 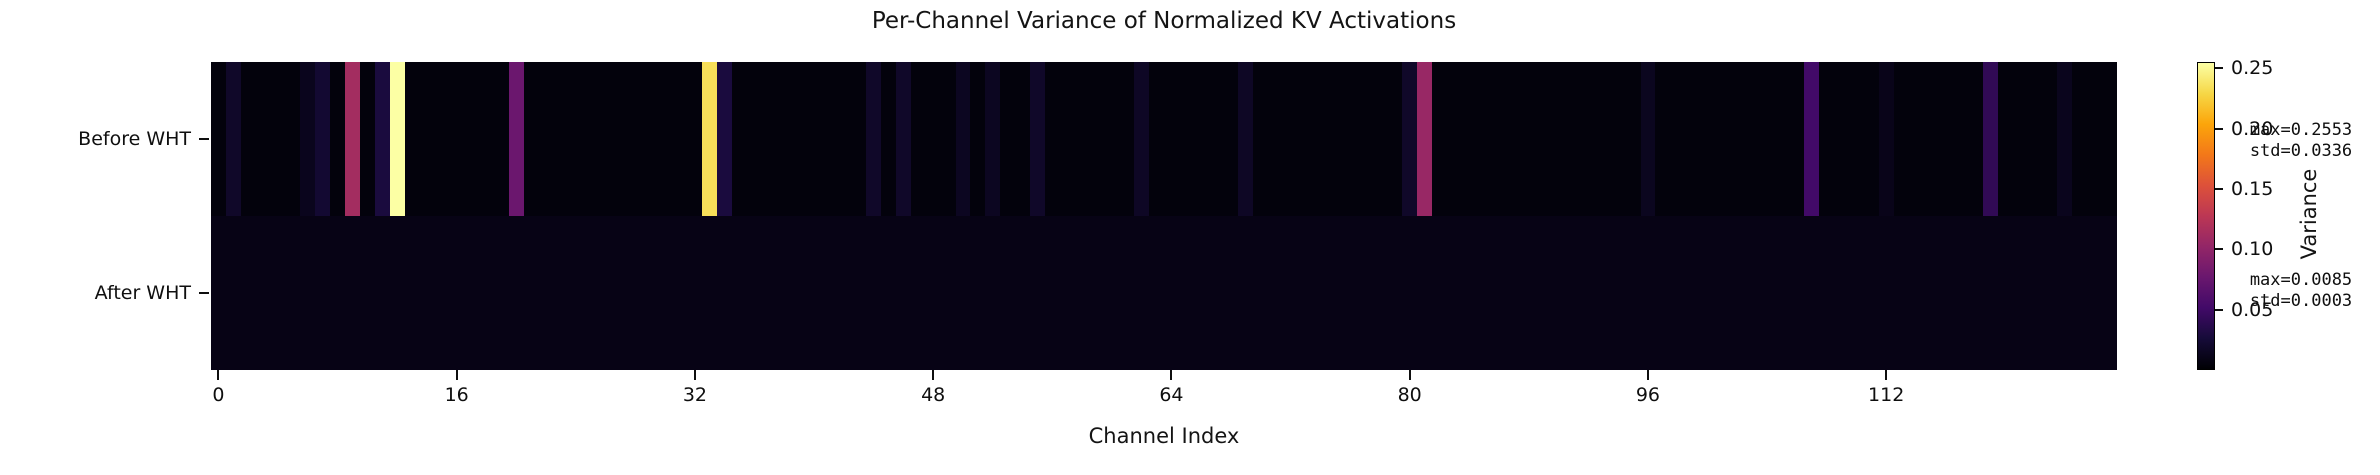 What do you see at coordinates (2301, 140) in the screenshot?
I see `row-stats-annotation: max=0.2553 std=0.0336` at bounding box center [2301, 140].